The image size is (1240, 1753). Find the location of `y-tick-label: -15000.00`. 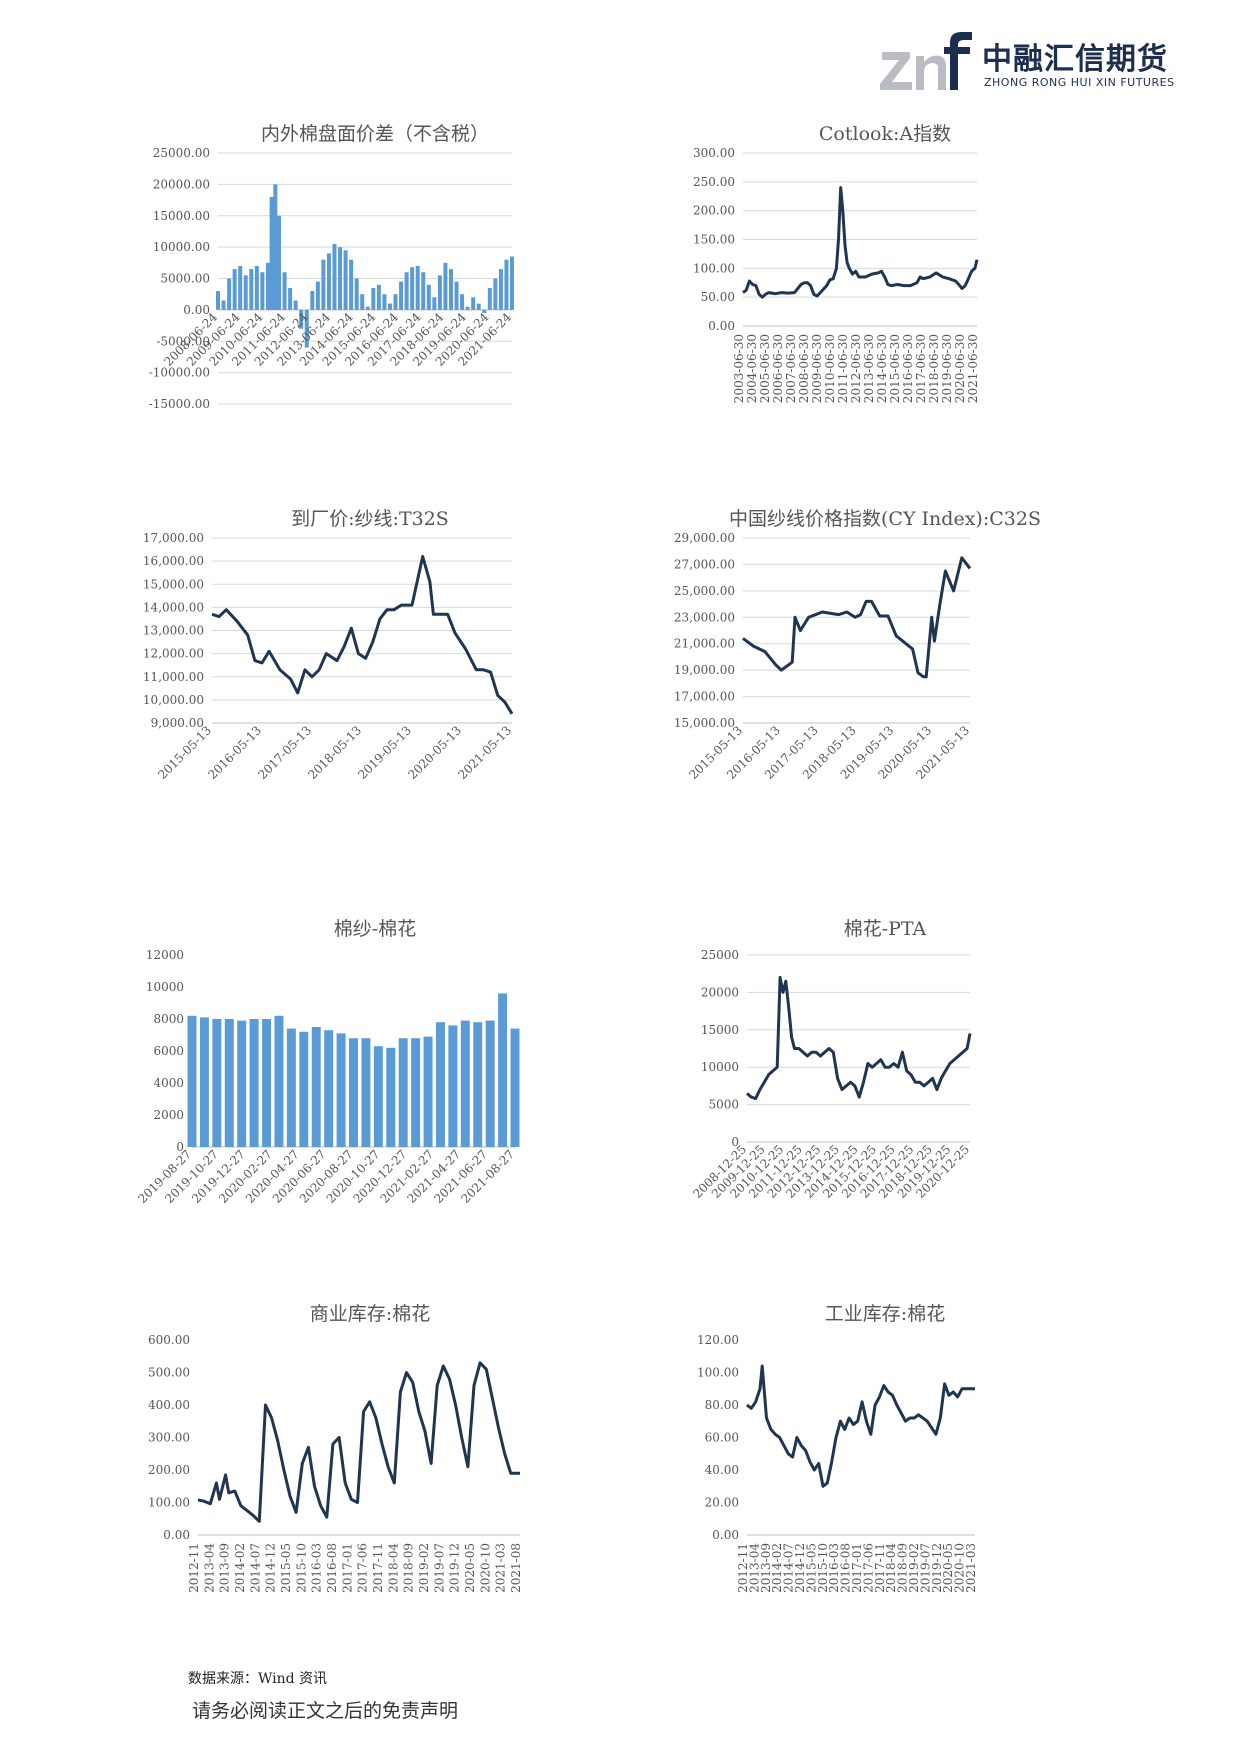

y-tick-label: -15000.00 is located at coordinates (179, 404).